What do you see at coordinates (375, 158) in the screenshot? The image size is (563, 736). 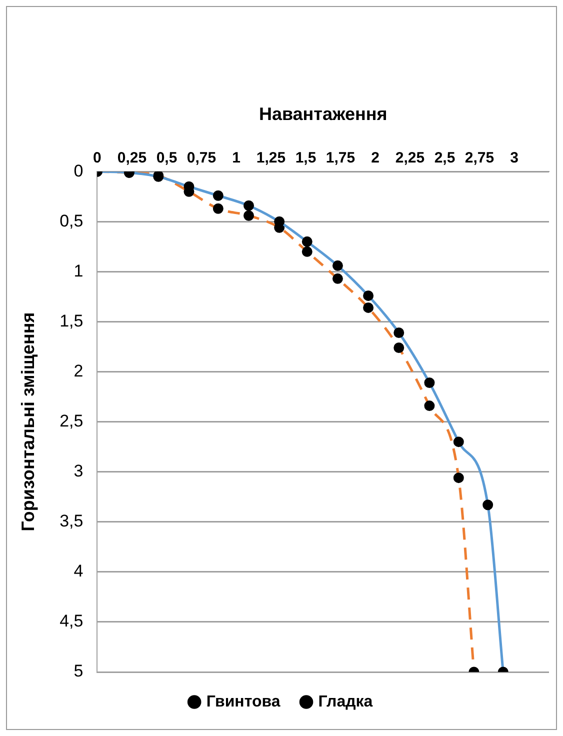 I see `x-tick-label: 2` at bounding box center [375, 158].